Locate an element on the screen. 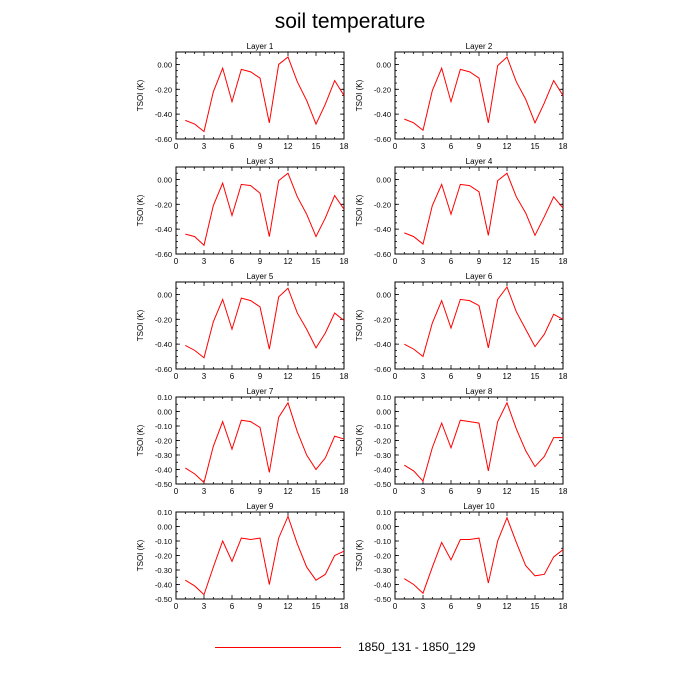 Image resolution: width=700 pixels, height=700 pixels. figure-title: soil temperature is located at coordinates (350, 21).